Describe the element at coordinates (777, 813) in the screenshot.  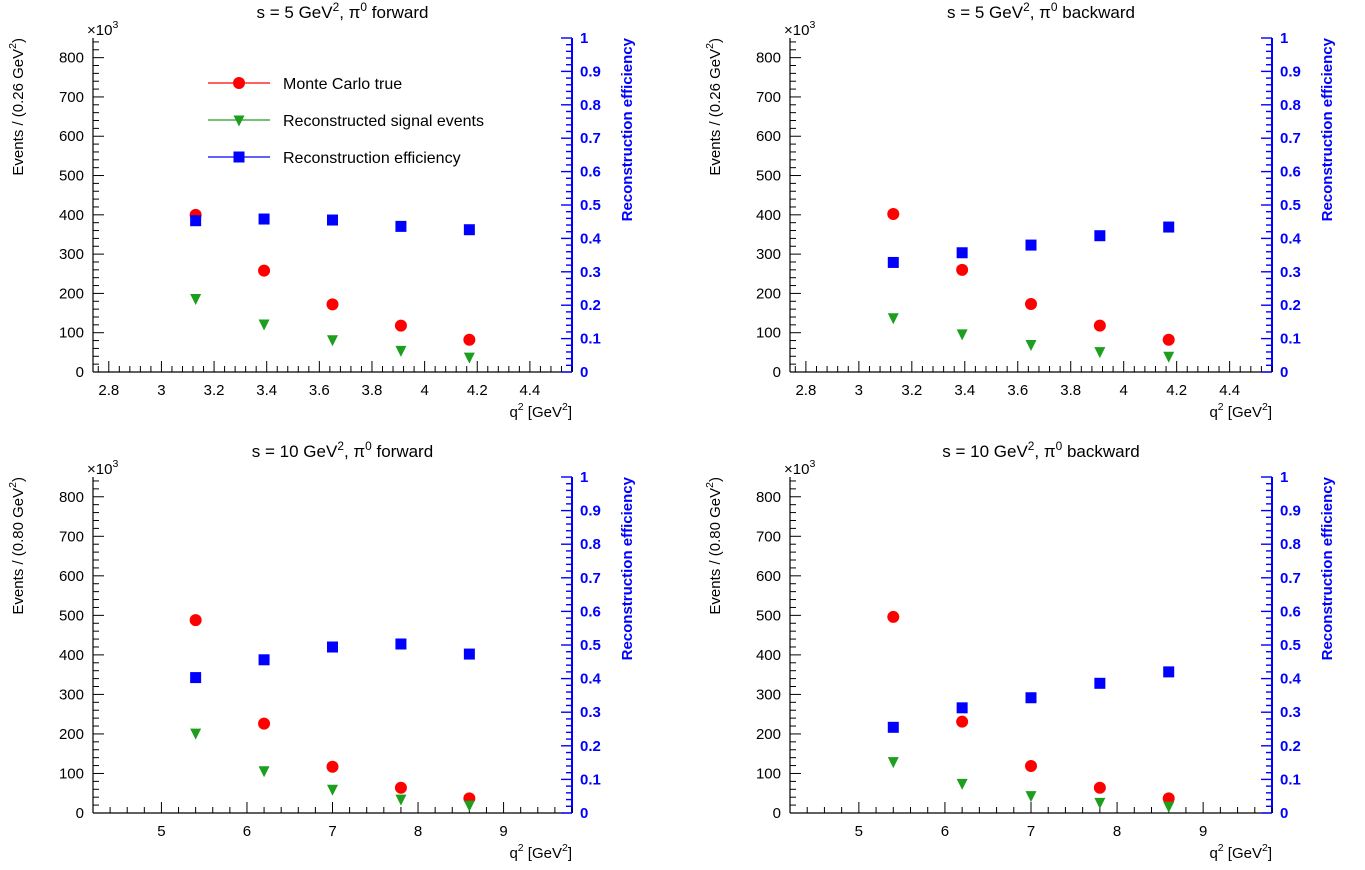
I see `y-tick-label: 0` at that location.